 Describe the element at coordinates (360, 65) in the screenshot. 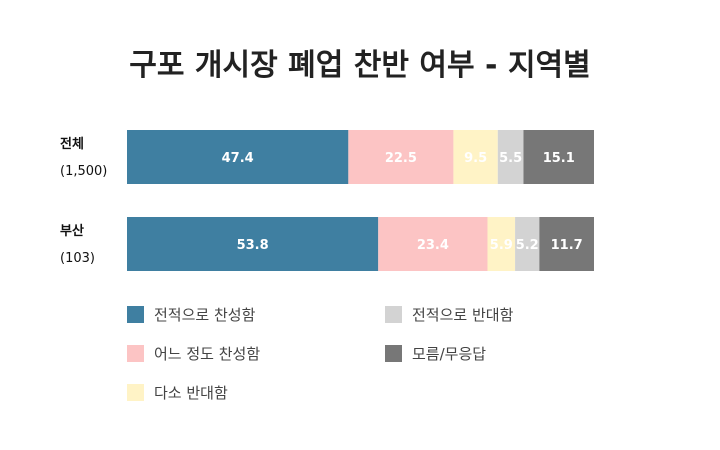

I see `chart-title: 구포 개시장 폐업 찬반 여부 - 지역별` at that location.